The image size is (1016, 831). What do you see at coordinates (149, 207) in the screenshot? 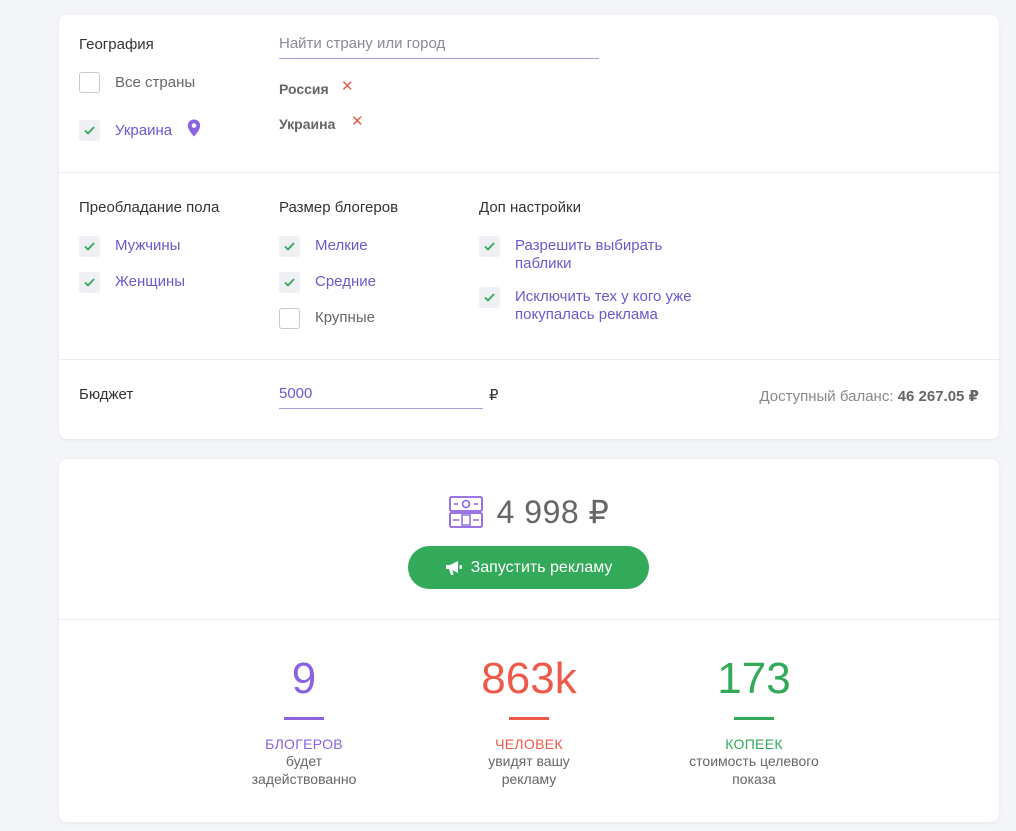
I see `gender-label: Преобладание пола` at bounding box center [149, 207].